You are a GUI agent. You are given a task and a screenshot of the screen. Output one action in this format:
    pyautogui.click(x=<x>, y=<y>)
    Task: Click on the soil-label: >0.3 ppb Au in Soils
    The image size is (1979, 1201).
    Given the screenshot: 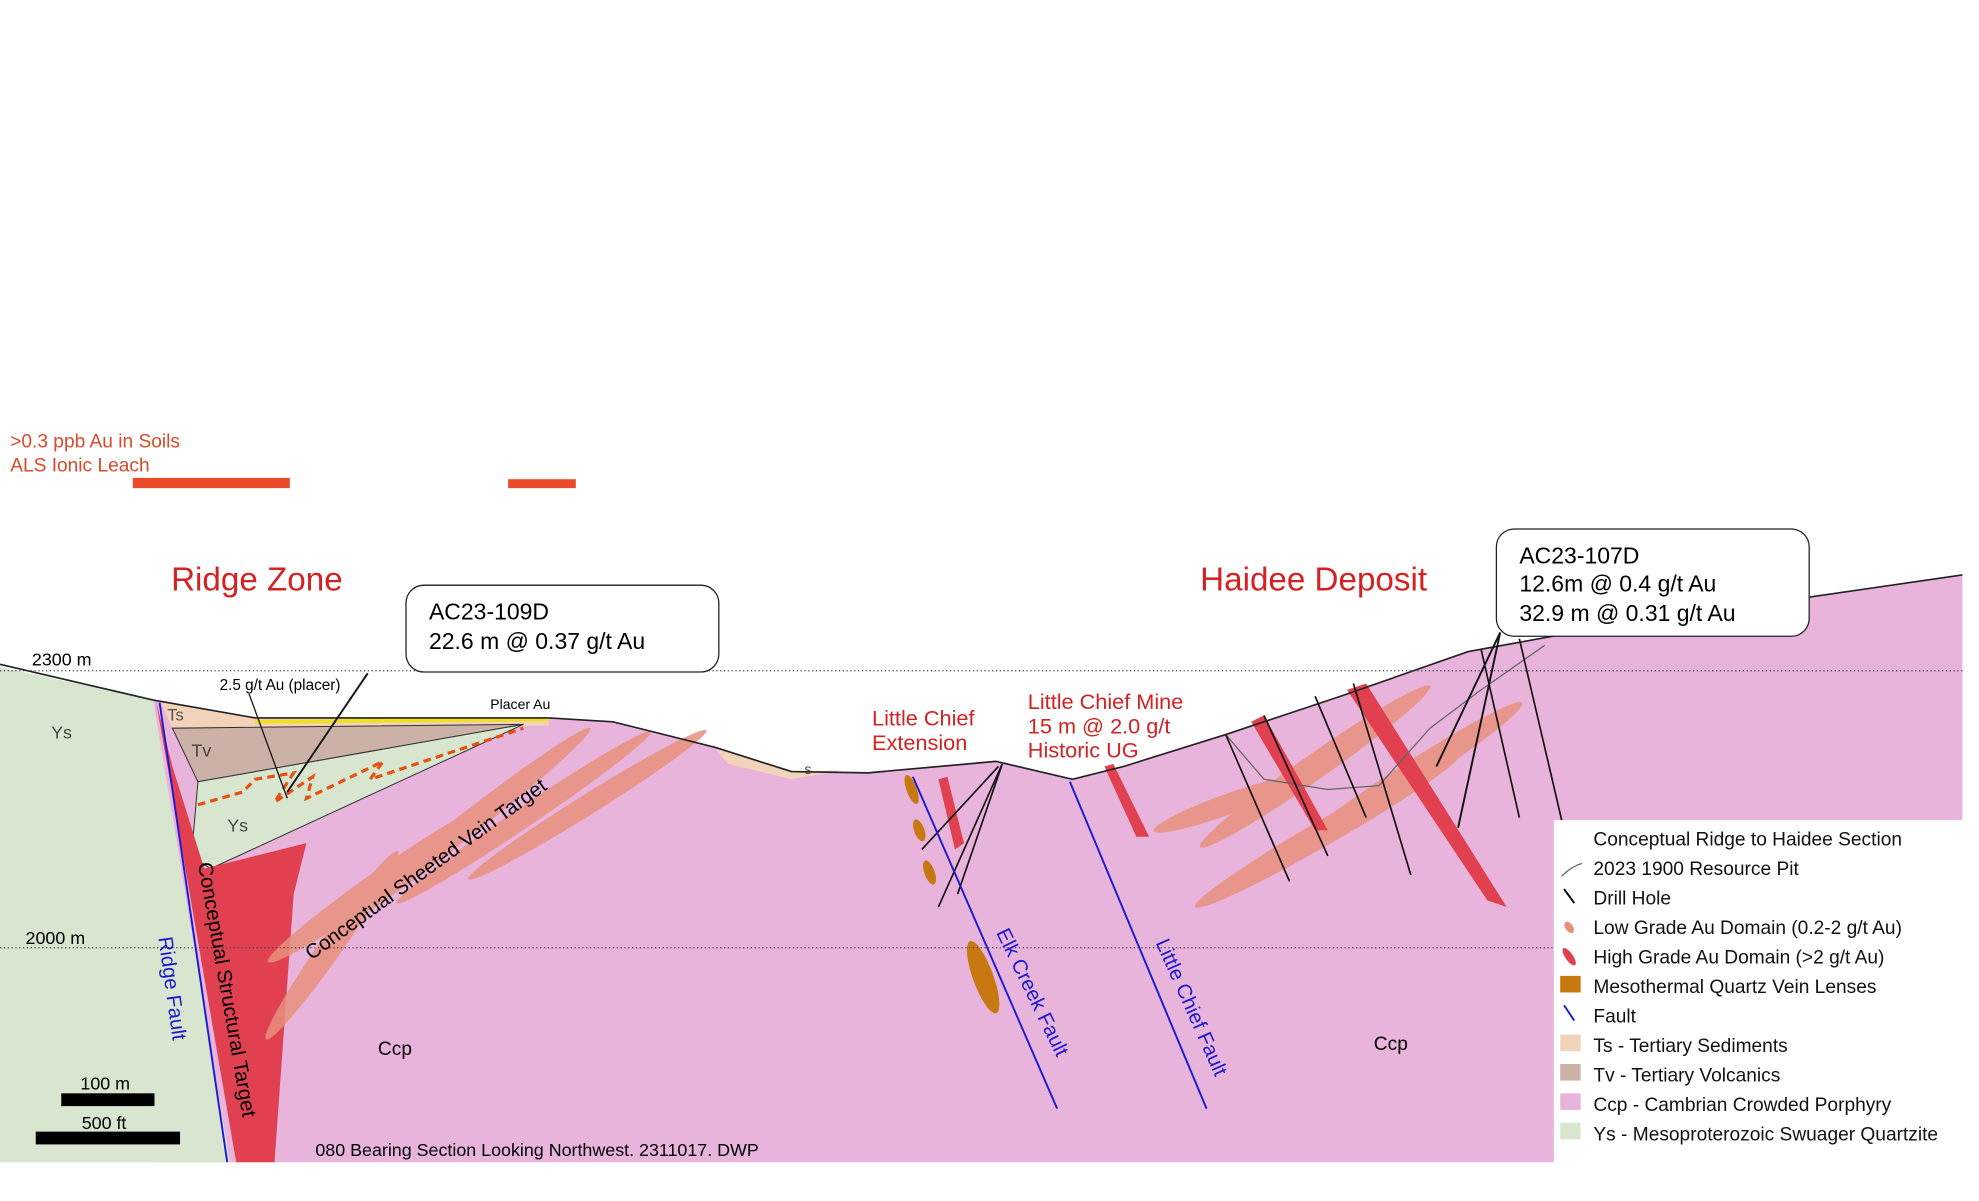 What is the action you would take?
    pyautogui.click(x=95, y=441)
    